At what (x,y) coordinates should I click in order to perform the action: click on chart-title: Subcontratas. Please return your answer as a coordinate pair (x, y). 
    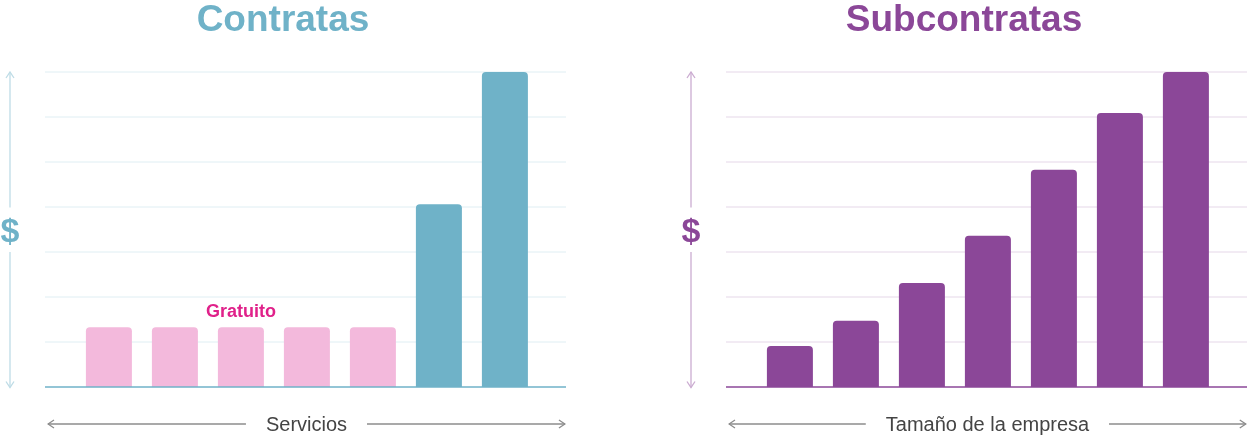
    Looking at the image, I should click on (964, 19).